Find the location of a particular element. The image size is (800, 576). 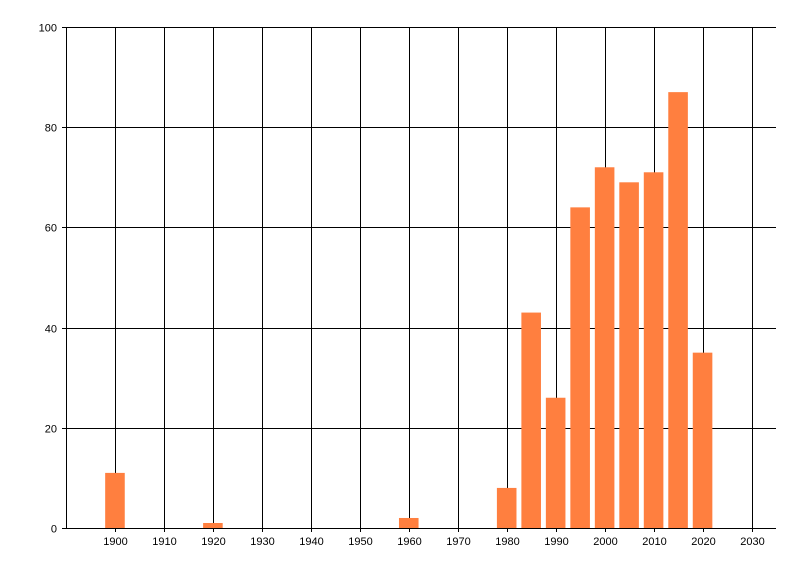

y-tick-label: 60 is located at coordinates (51, 229).